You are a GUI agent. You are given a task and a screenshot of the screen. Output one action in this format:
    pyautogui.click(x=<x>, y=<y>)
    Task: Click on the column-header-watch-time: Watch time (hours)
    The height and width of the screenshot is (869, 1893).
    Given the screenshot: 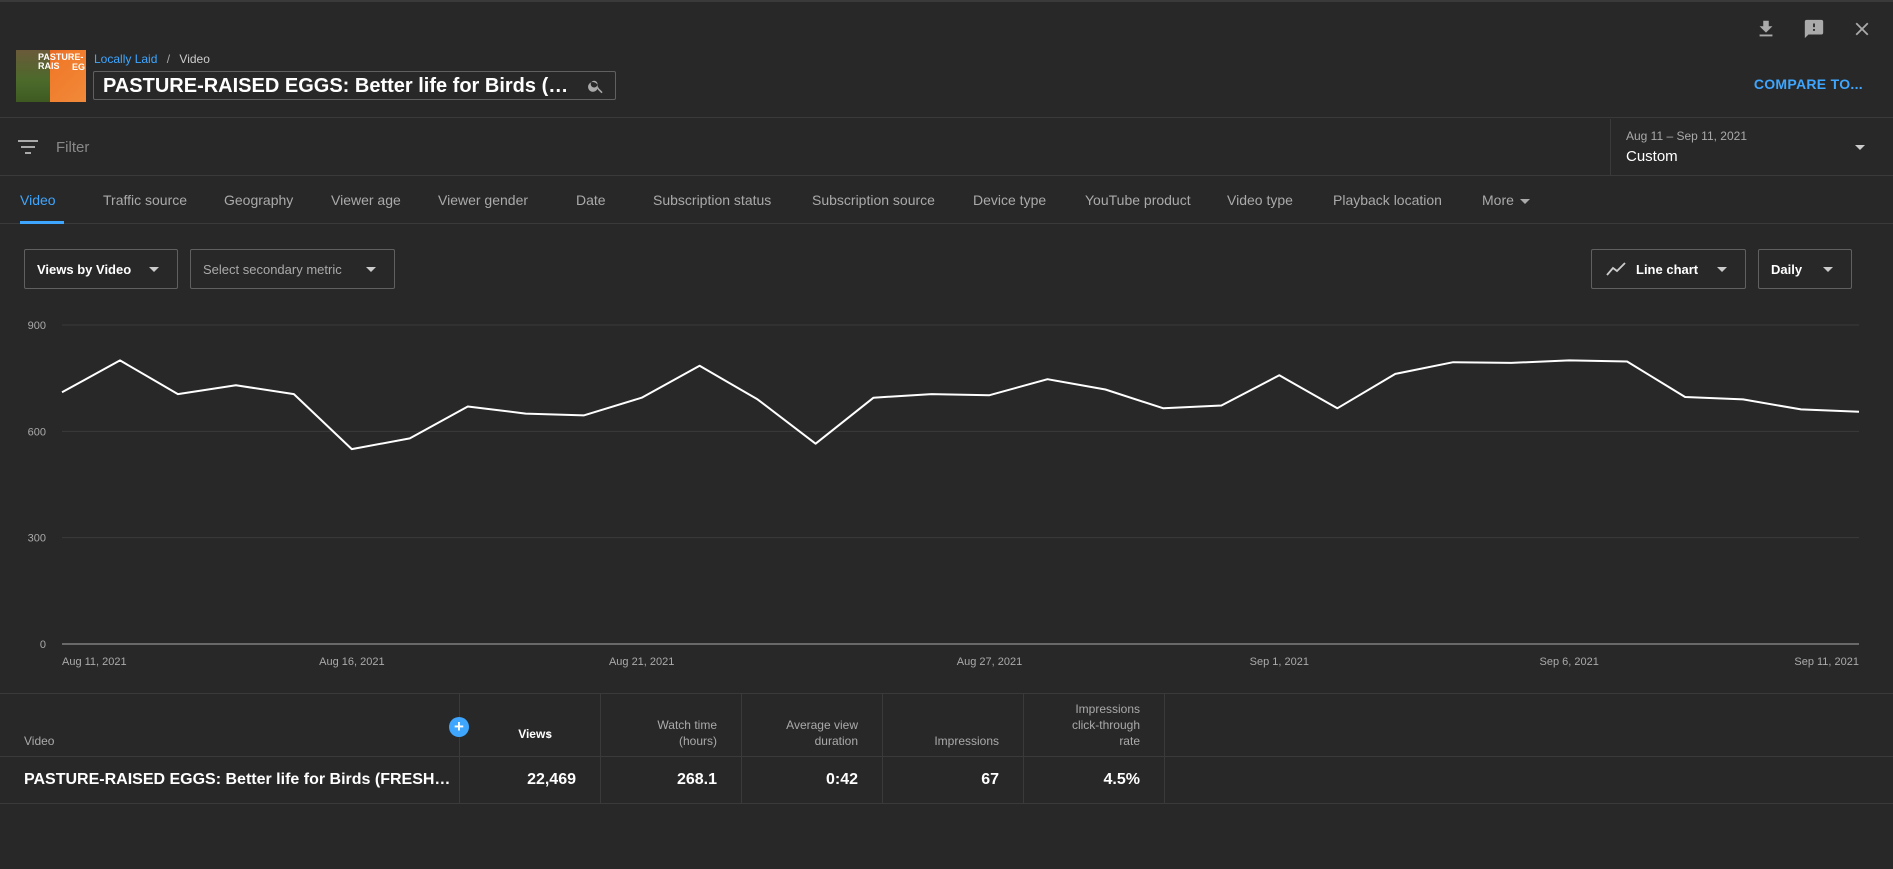 What is the action you would take?
    pyautogui.click(x=671, y=725)
    